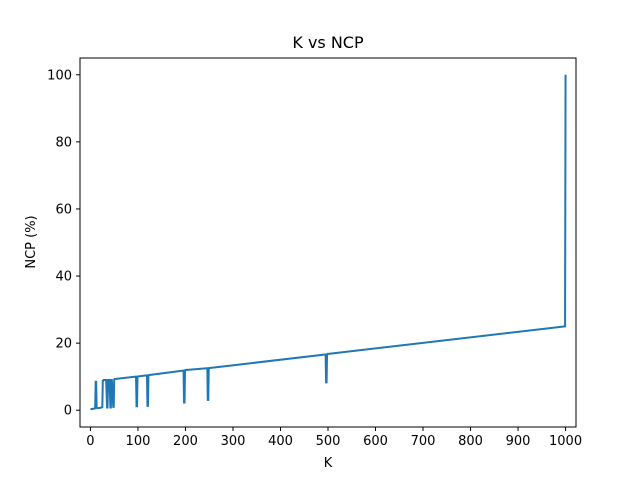 This screenshot has height=480, width=640. What do you see at coordinates (63, 277) in the screenshot?
I see `y-tick-label: 40` at bounding box center [63, 277].